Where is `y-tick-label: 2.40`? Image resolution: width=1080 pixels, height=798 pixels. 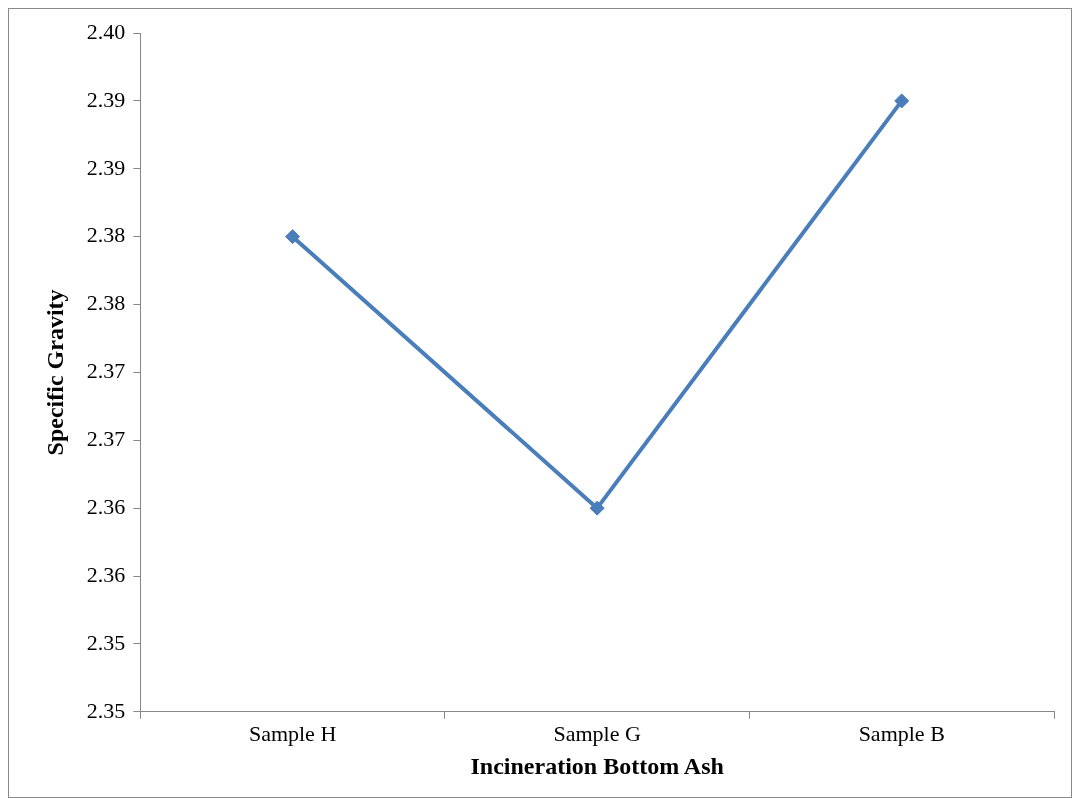
y-tick-label: 2.40 is located at coordinates (106, 31).